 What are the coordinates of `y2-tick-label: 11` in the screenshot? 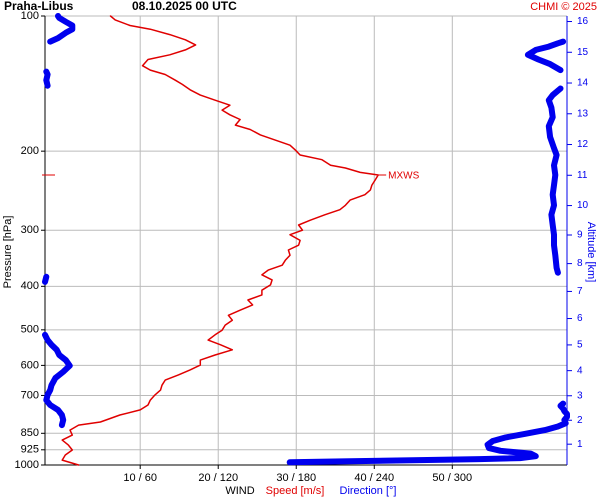 It's located at (582, 175).